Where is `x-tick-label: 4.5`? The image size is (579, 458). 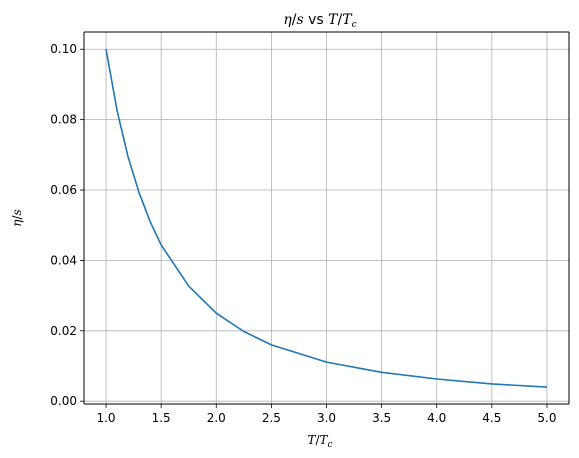 x-tick-label: 4.5 is located at coordinates (491, 418).